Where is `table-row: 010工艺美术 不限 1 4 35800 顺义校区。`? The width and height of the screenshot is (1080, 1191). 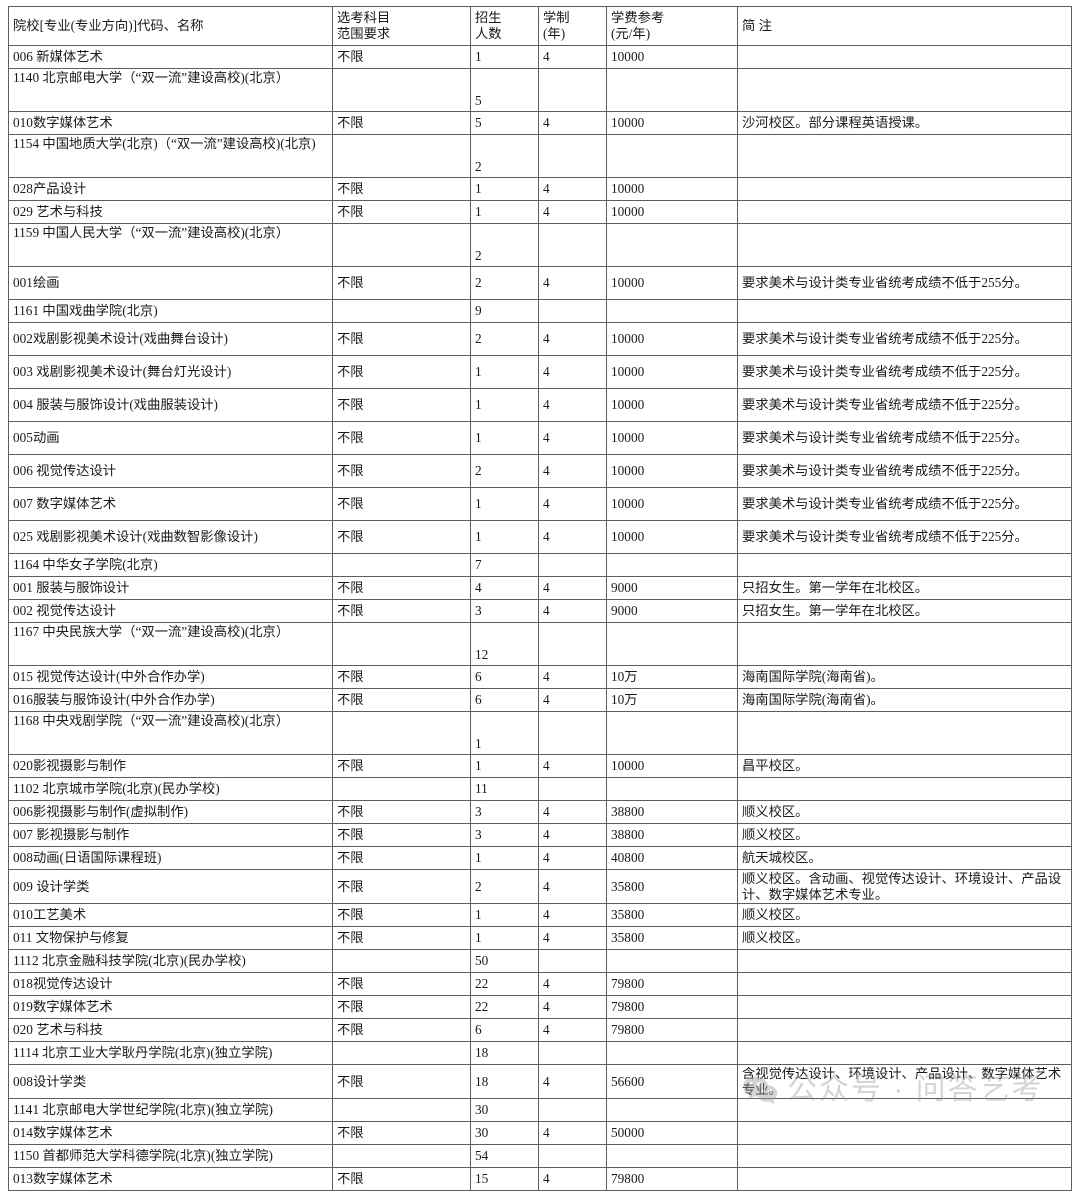 table-row: 010工艺美术 不限 1 4 35800 顺义校区。 is located at coordinates (540, 915).